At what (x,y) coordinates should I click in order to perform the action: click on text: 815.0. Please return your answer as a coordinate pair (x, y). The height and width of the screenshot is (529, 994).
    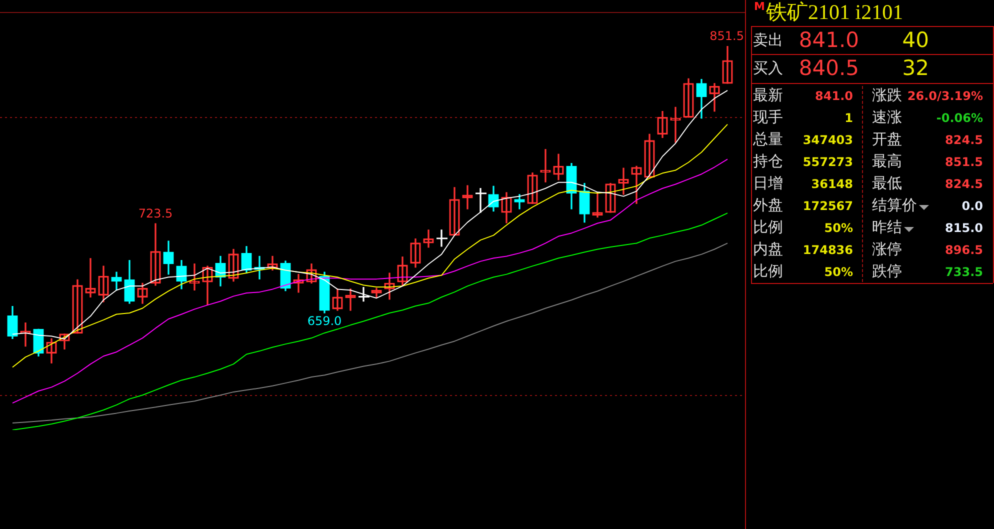
    Looking at the image, I should click on (964, 228).